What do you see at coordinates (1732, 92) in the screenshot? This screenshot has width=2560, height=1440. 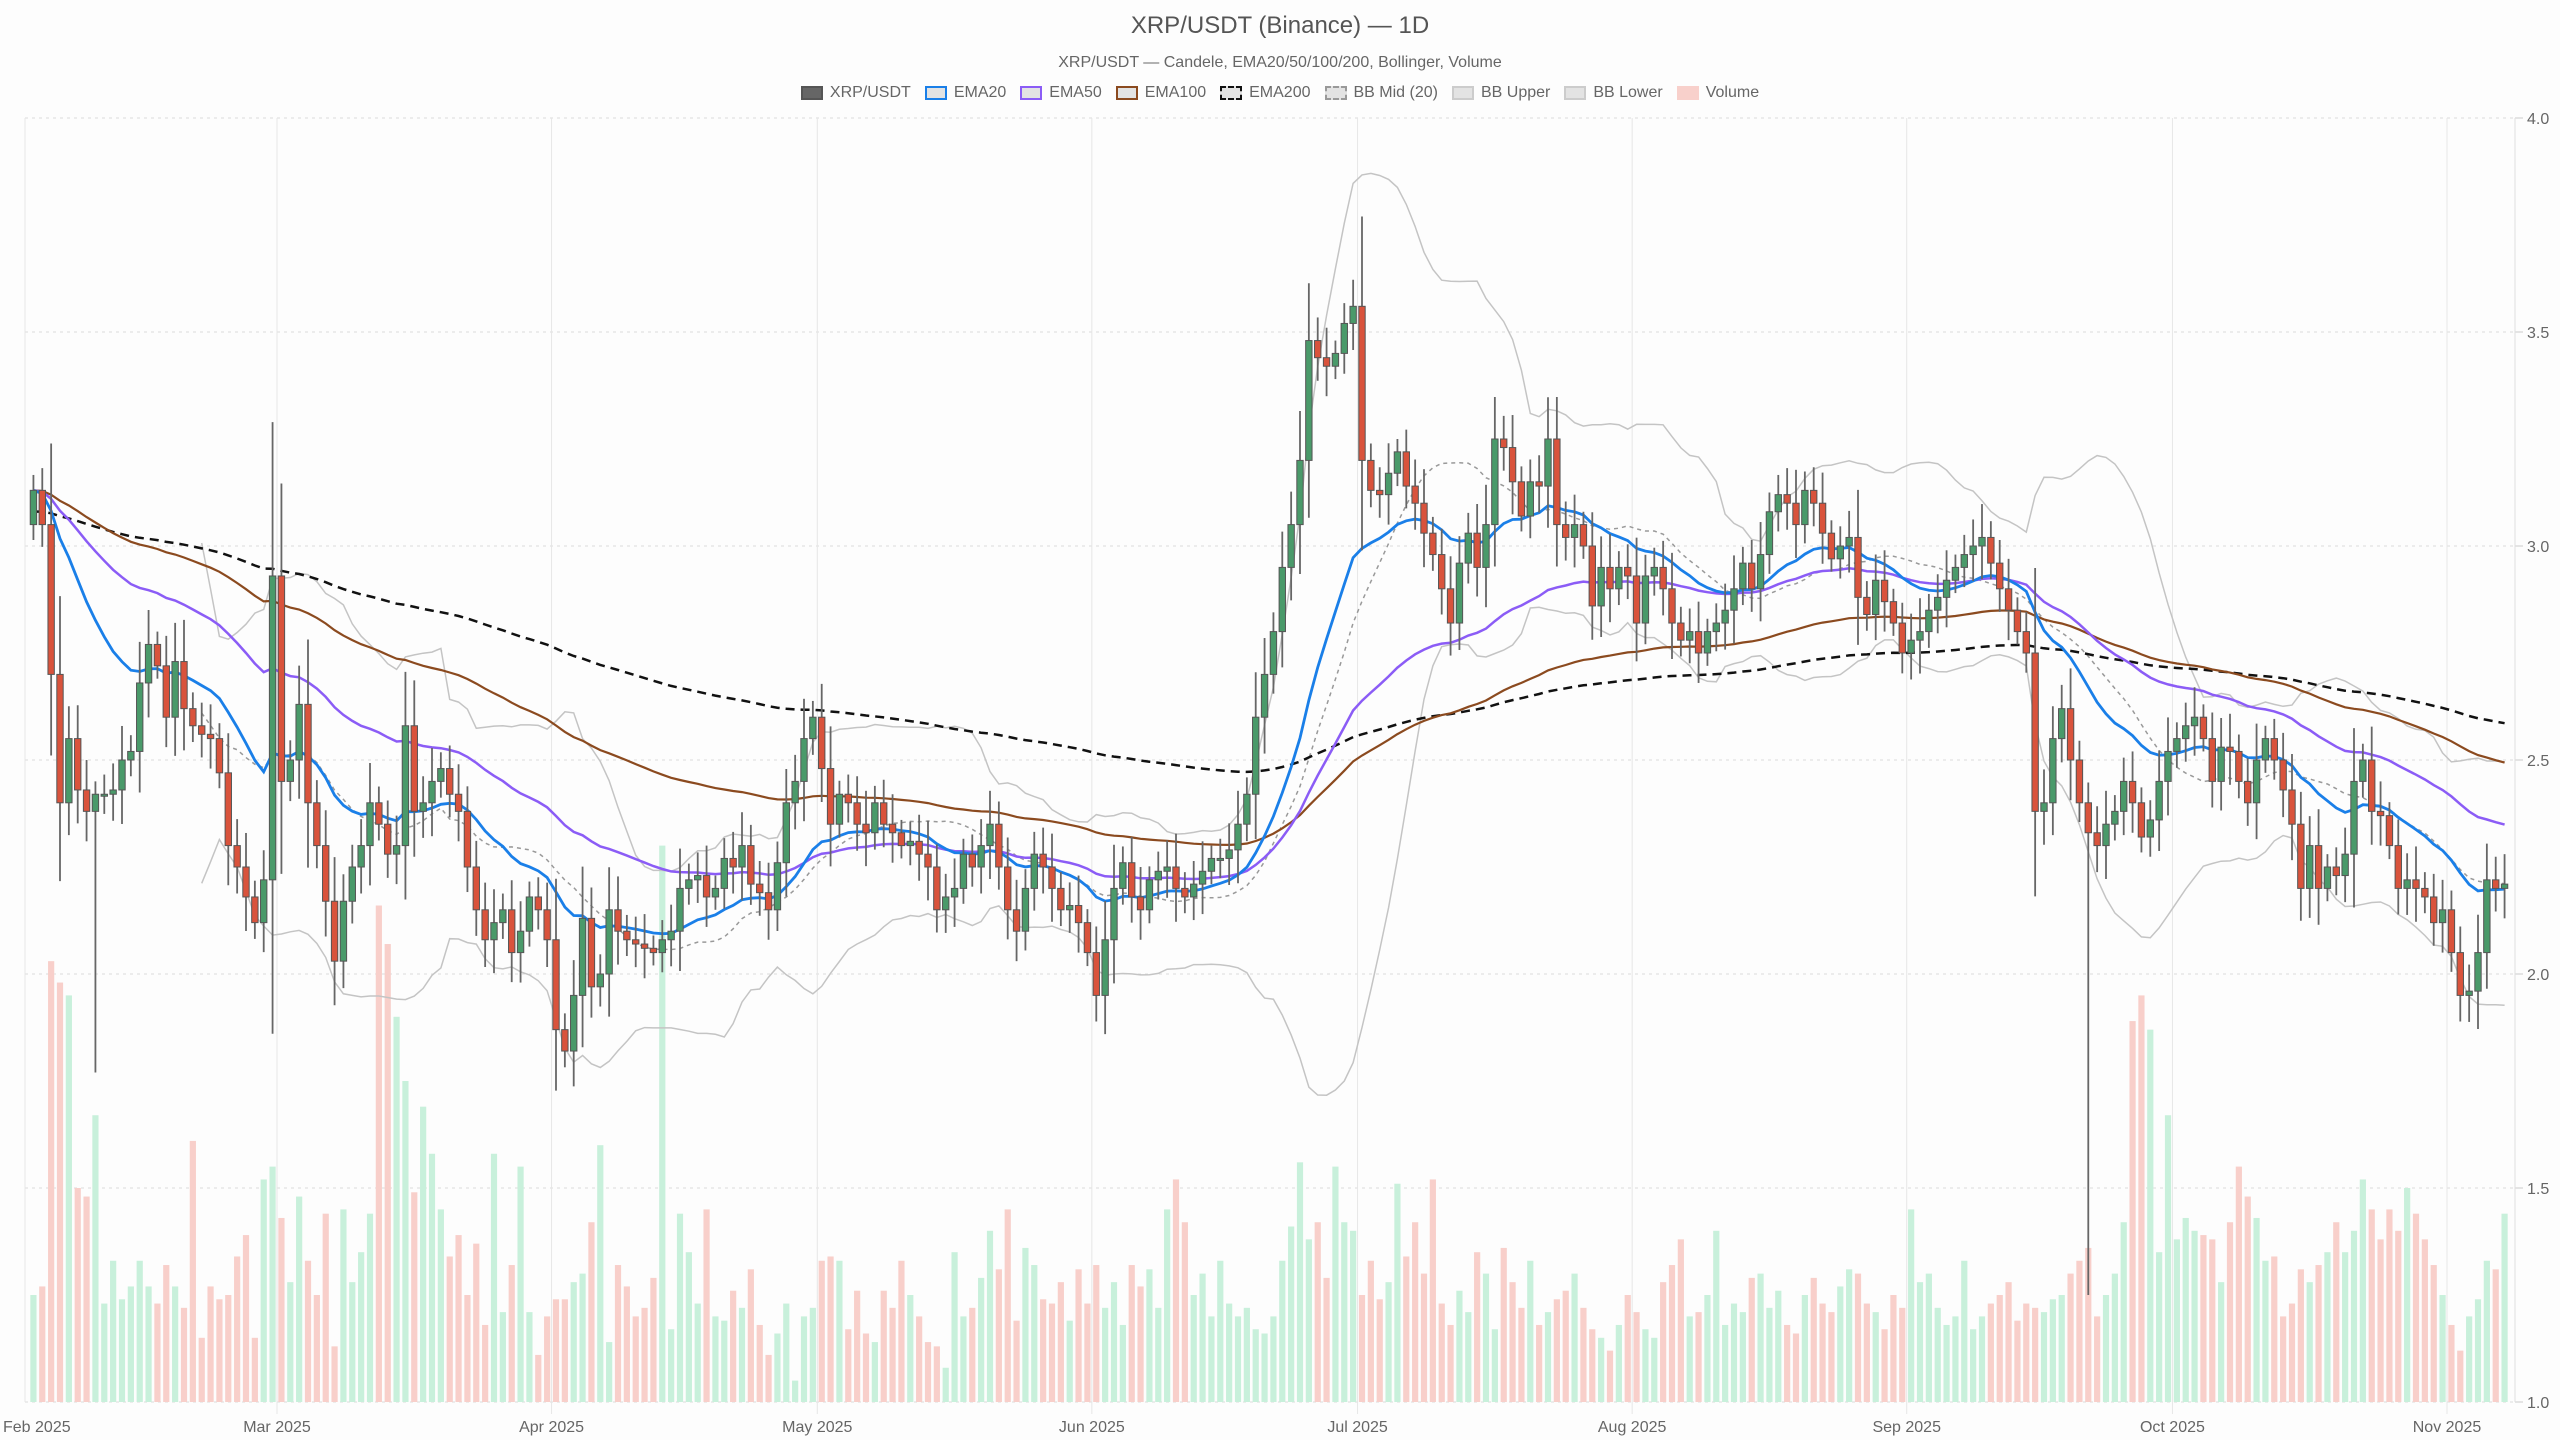 I see `legend-label: Volume` at bounding box center [1732, 92].